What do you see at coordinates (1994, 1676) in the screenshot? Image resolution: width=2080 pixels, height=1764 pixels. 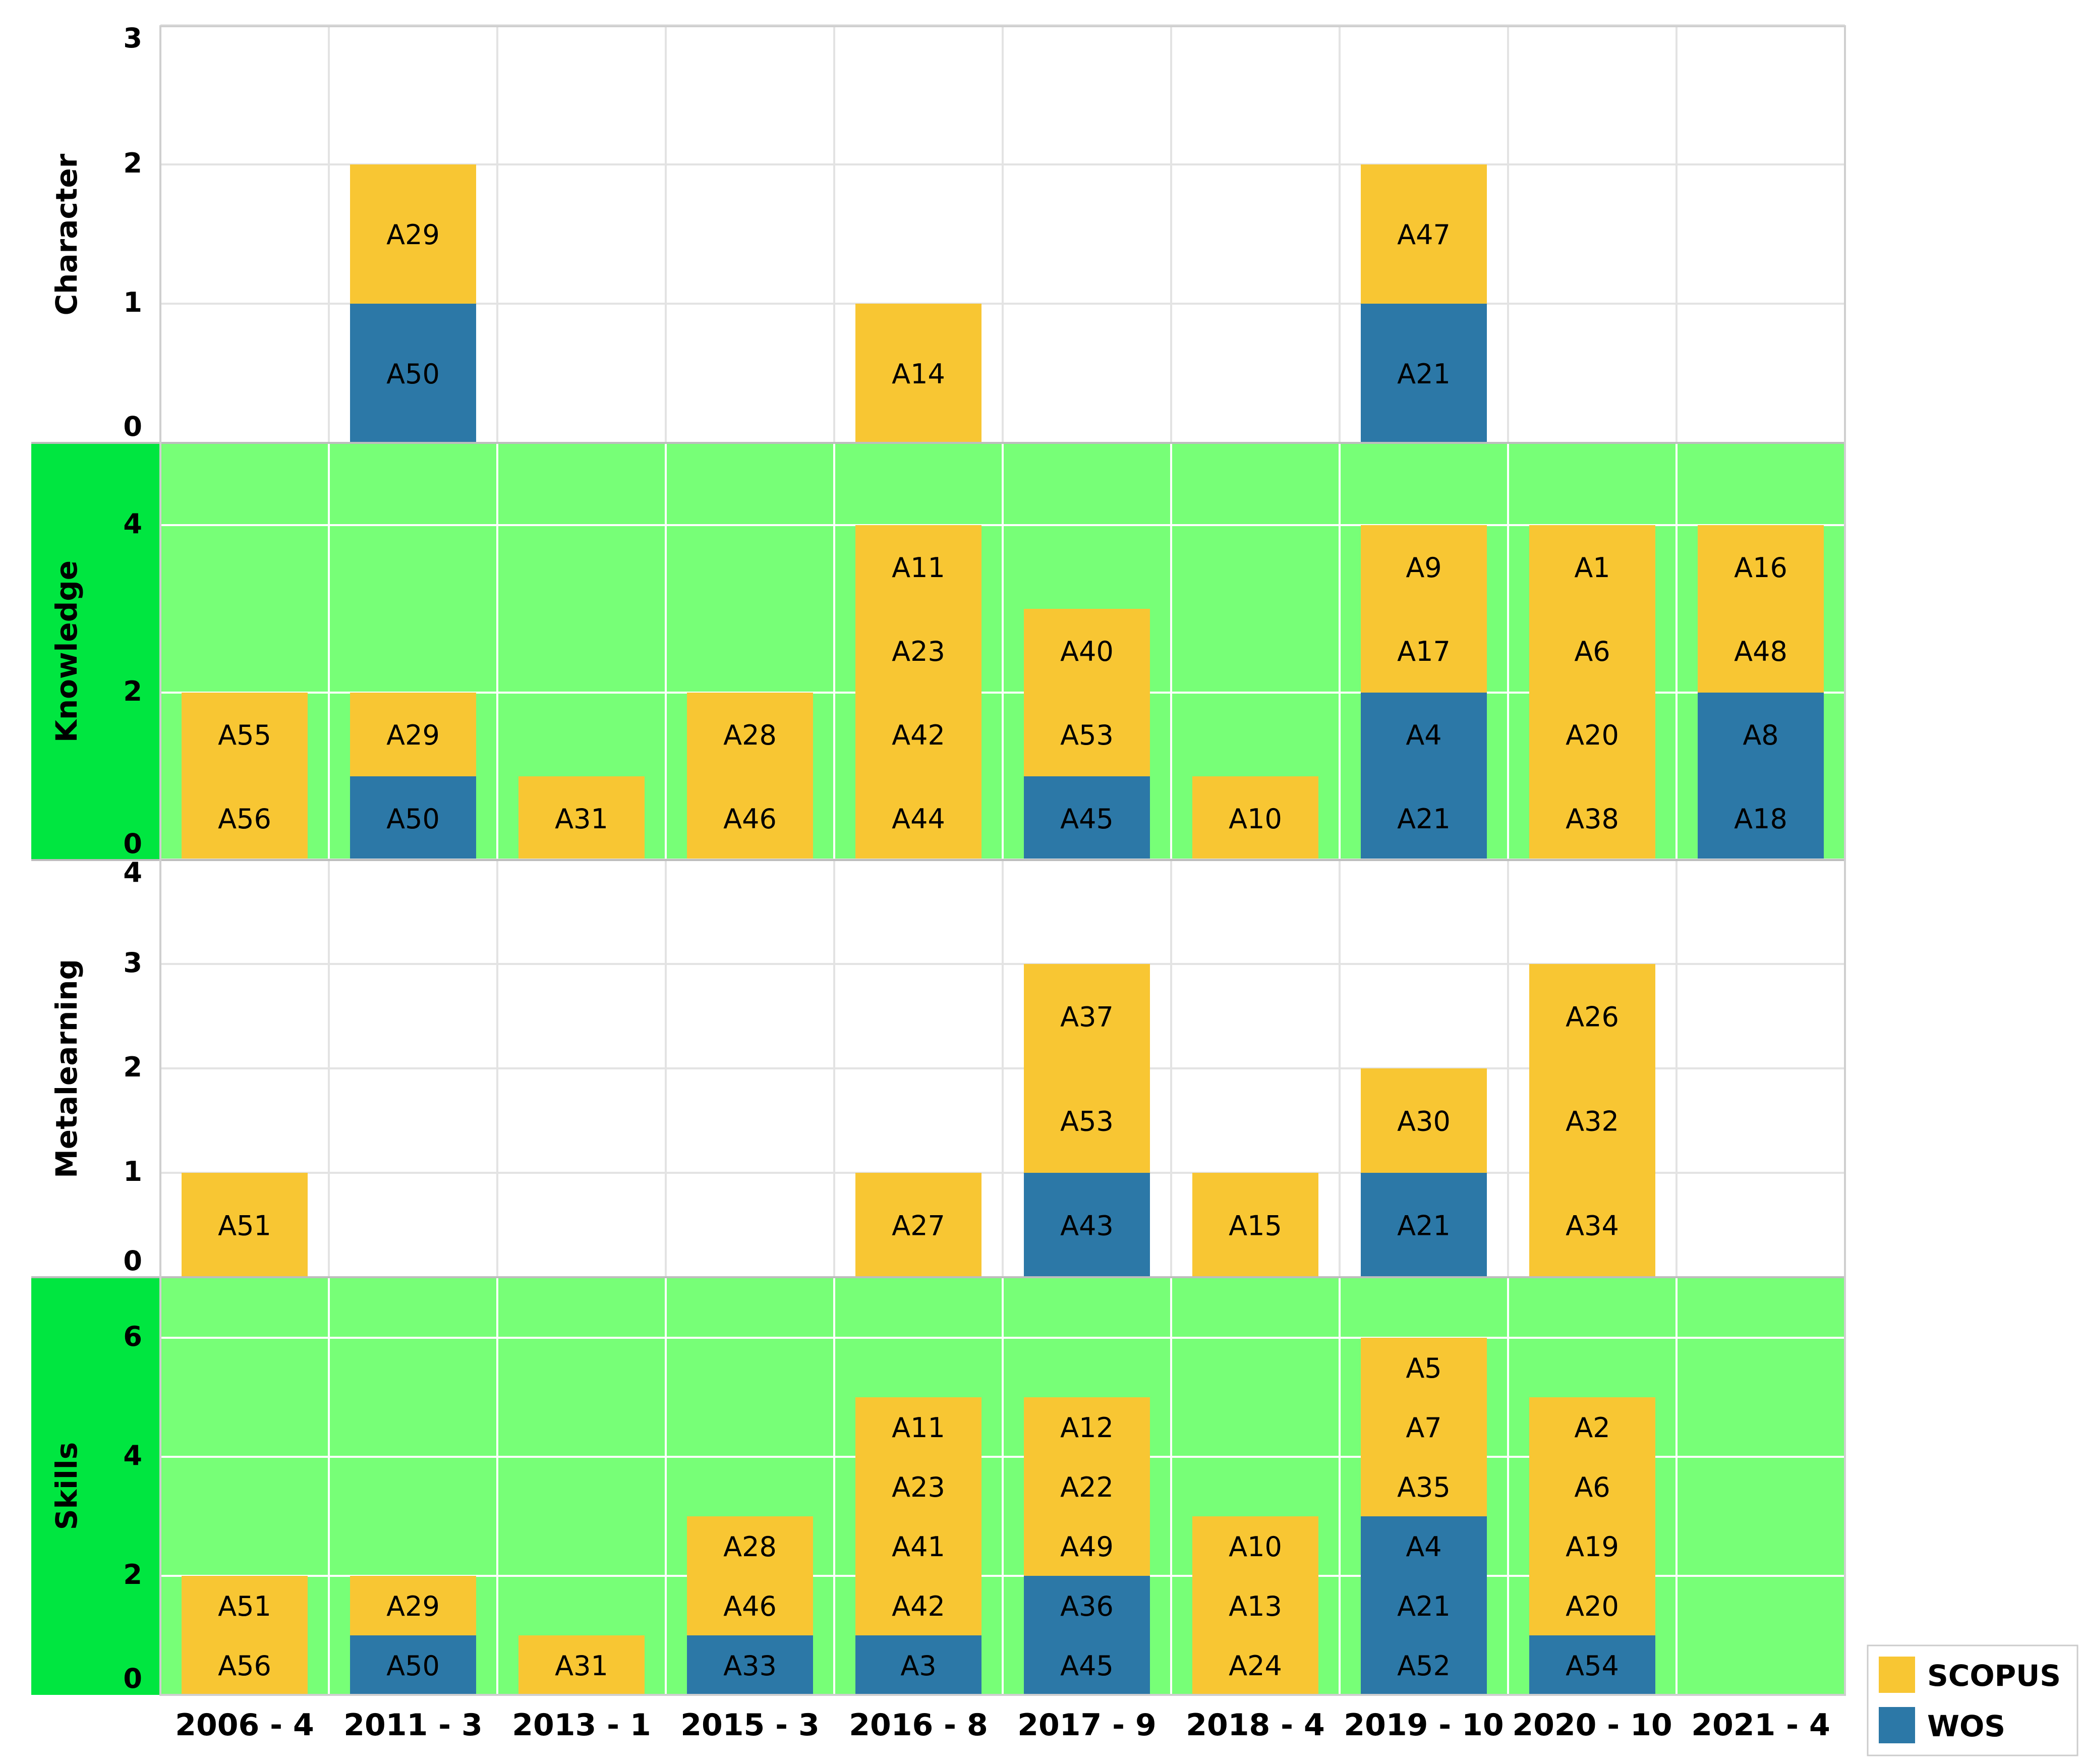 I see `legend-label-scopus: SCOPUS` at bounding box center [1994, 1676].